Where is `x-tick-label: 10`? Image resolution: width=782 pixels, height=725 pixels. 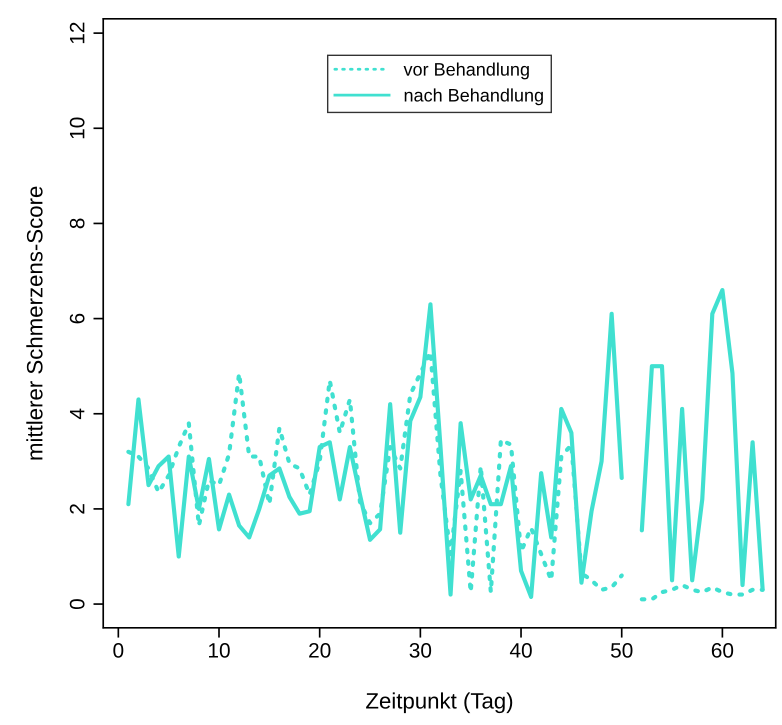 x-tick-label: 10 is located at coordinates (219, 650).